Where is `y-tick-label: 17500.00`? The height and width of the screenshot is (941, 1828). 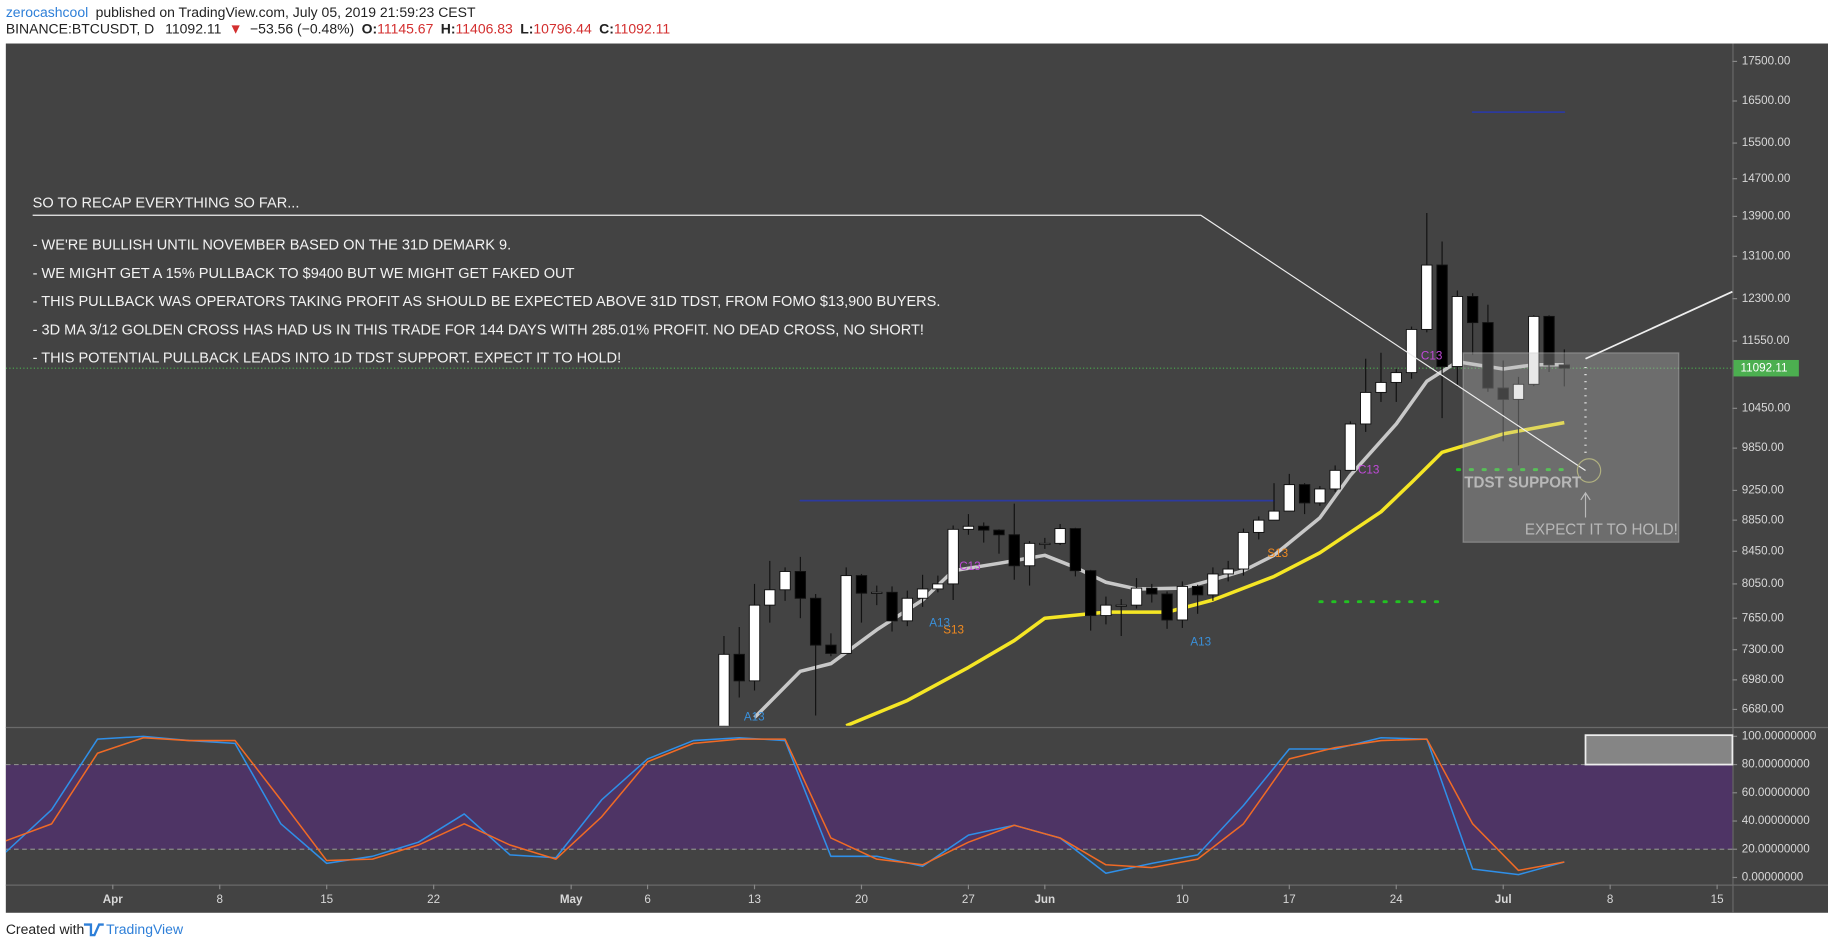 y-tick-label: 17500.00 is located at coordinates (1766, 60).